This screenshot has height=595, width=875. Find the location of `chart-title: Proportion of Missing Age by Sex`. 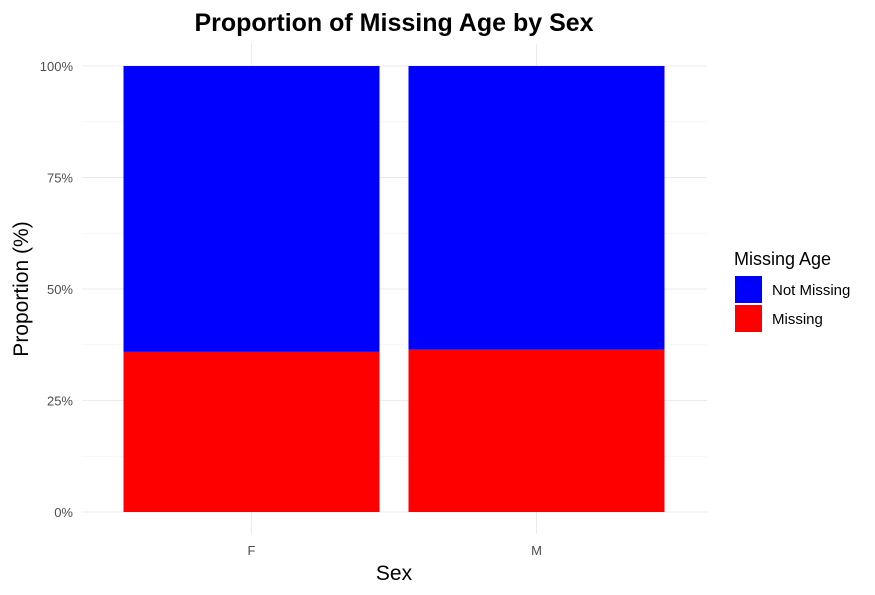

chart-title: Proportion of Missing Age by Sex is located at coordinates (393, 23).